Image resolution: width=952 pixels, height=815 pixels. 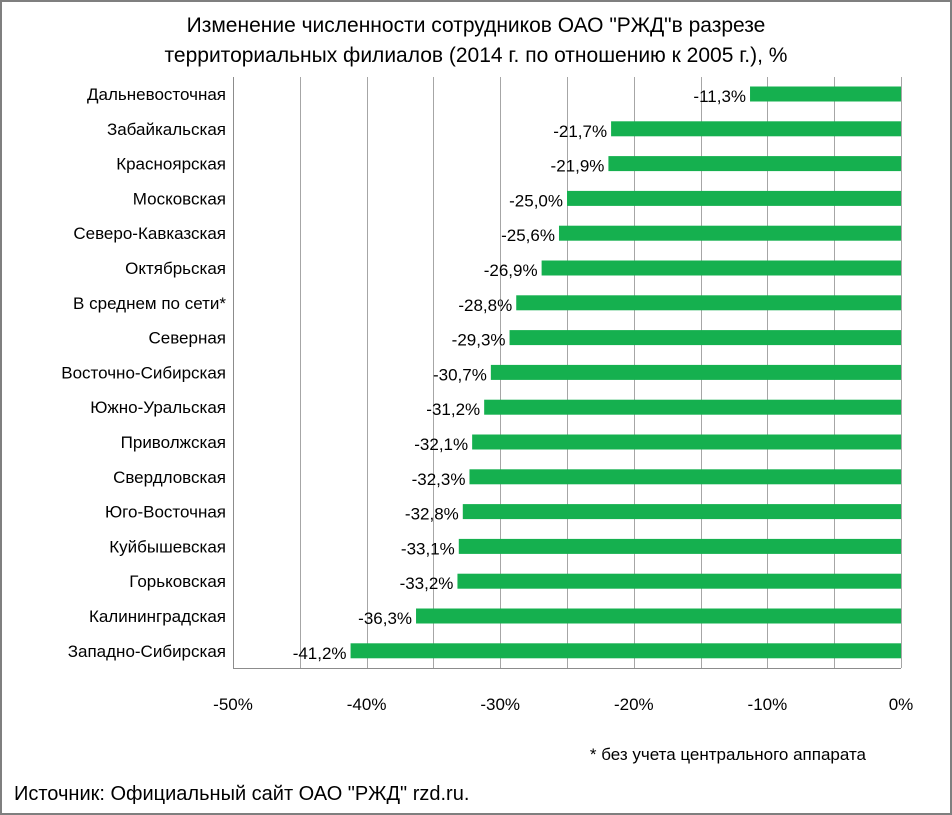 What do you see at coordinates (901, 704) in the screenshot?
I see `x-tick-label: 0%` at bounding box center [901, 704].